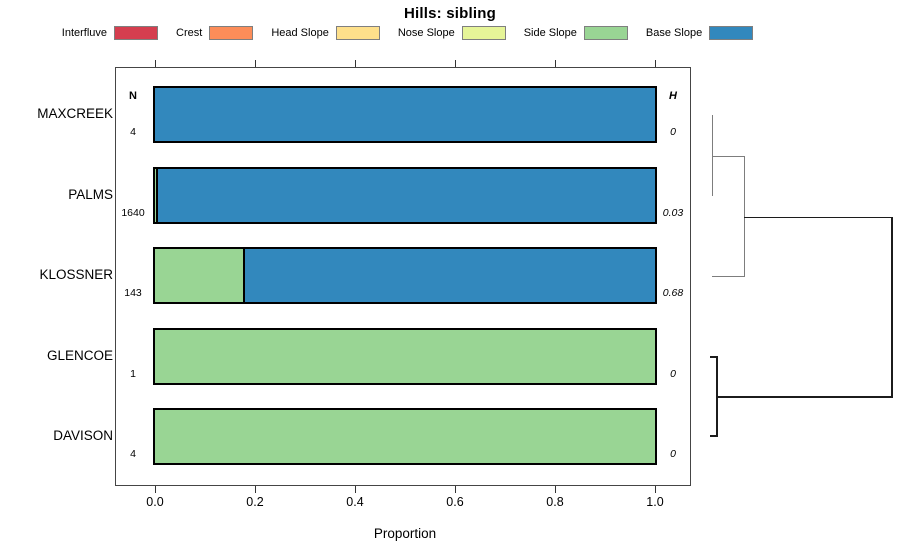  Describe the element at coordinates (76, 274) in the screenshot. I see `row-label: KLOSSNER` at that location.